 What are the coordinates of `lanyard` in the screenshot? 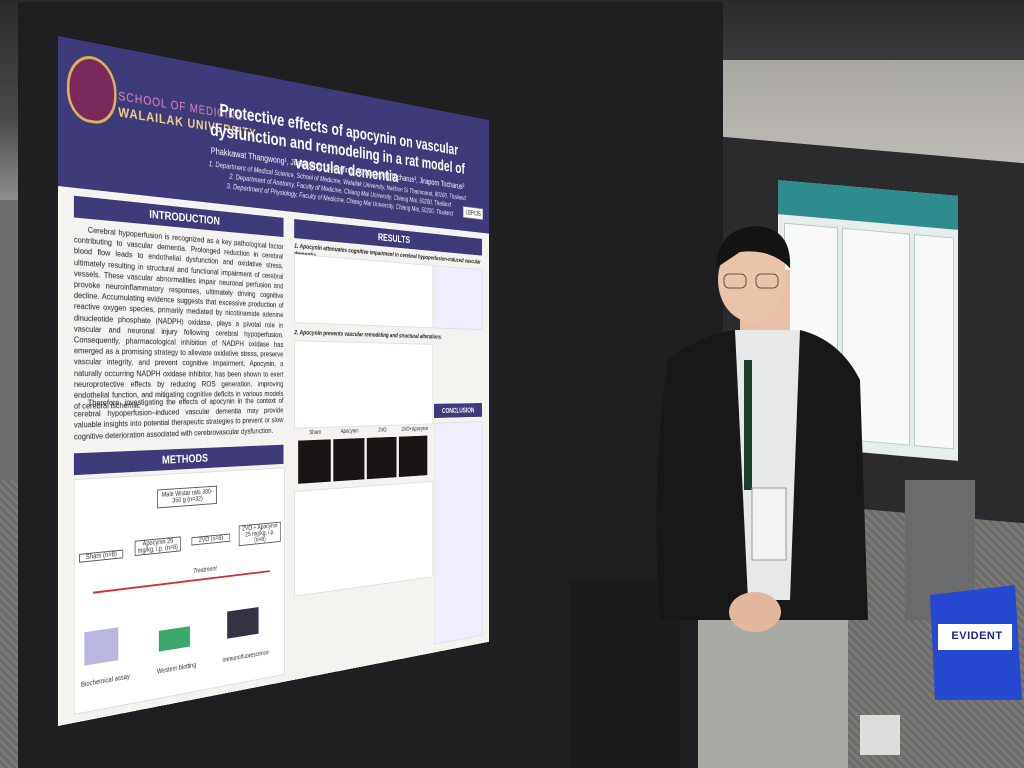 It's located at (748, 425).